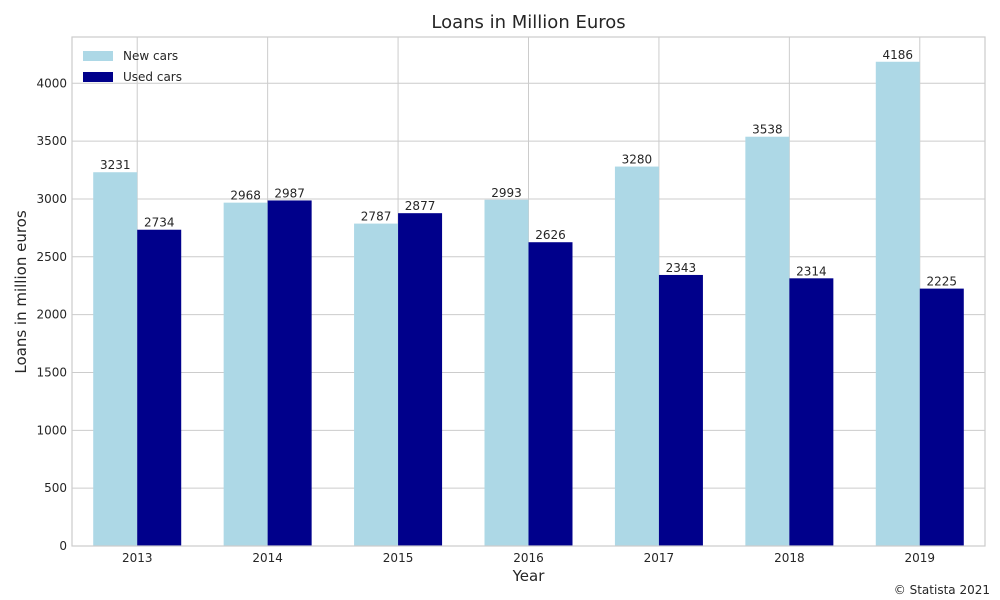  I want to click on data-label-used-cars: 2987, so click(289, 193).